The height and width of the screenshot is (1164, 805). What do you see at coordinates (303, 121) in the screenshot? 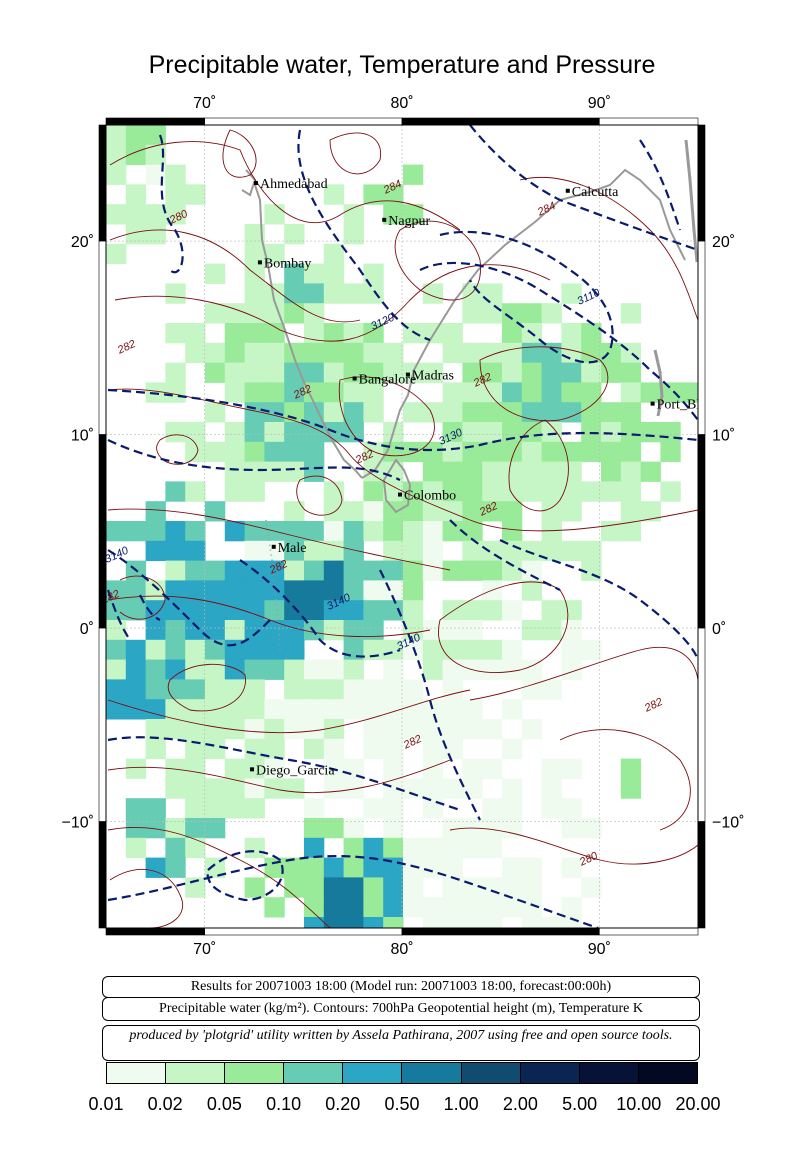
I see `frame-segment` at bounding box center [303, 121].